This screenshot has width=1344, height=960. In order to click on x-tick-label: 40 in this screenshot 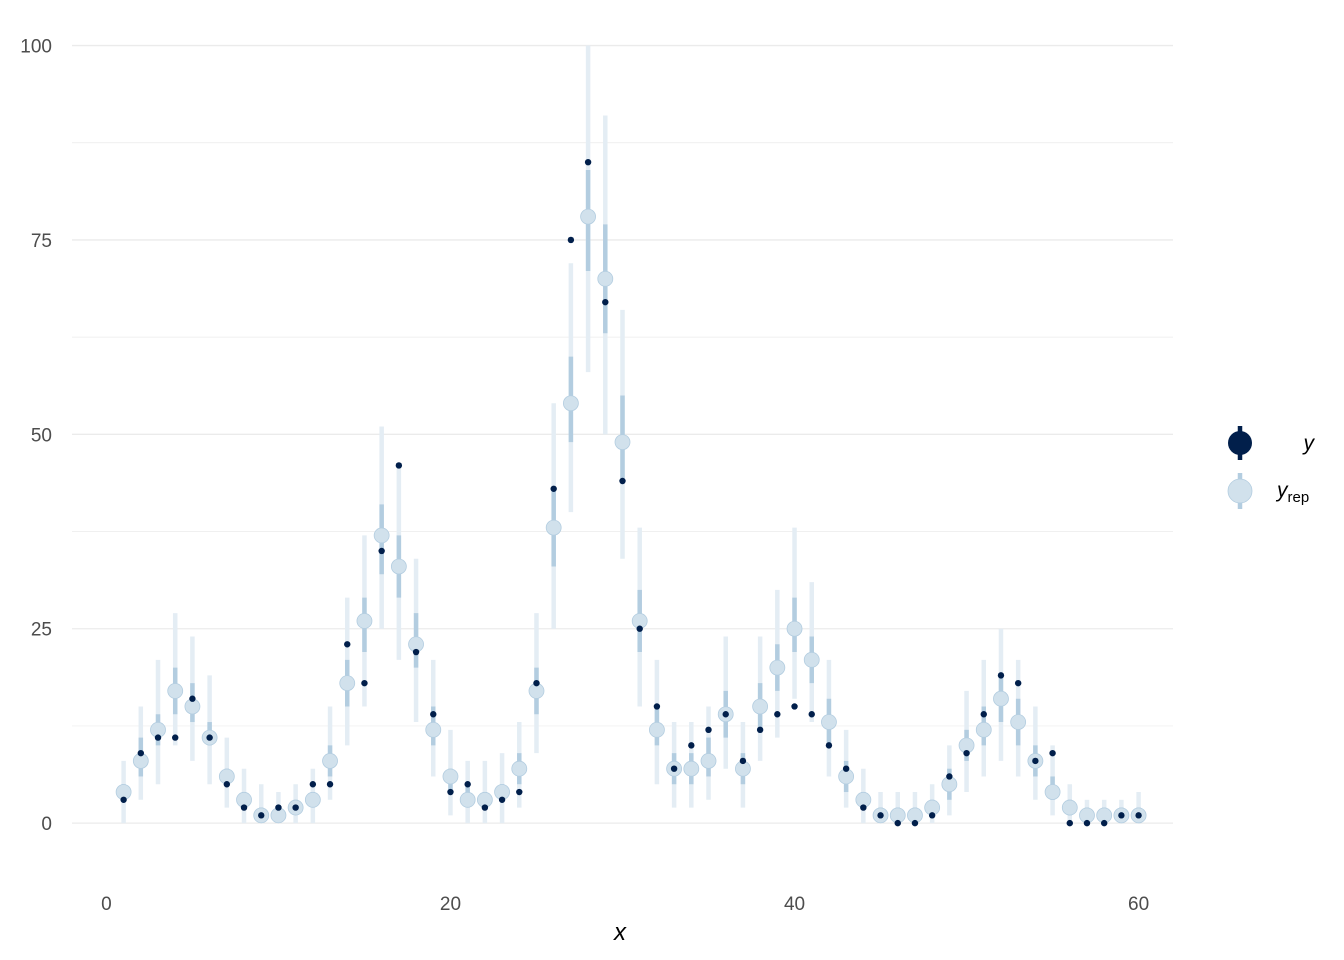, I will do `click(794, 904)`.